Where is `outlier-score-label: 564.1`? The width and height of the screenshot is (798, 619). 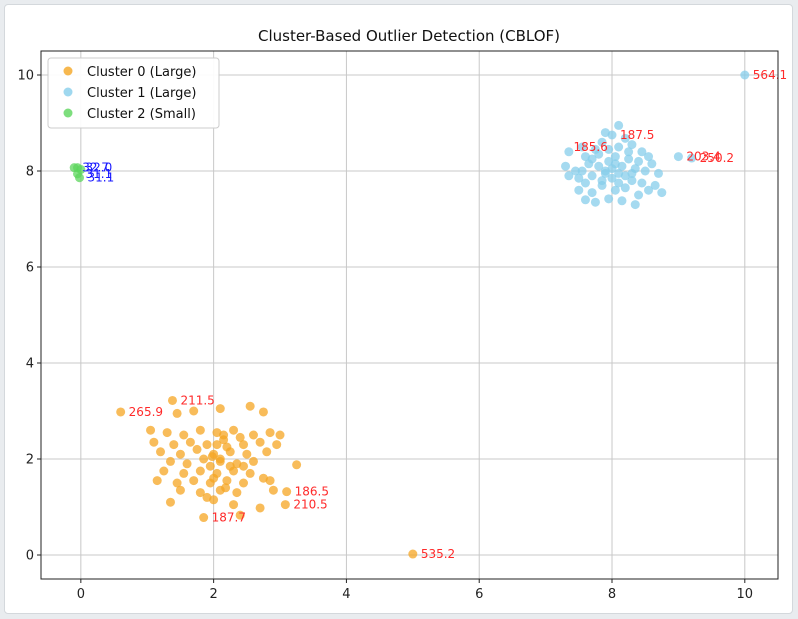 outlier-score-label: 564.1 is located at coordinates (770, 75).